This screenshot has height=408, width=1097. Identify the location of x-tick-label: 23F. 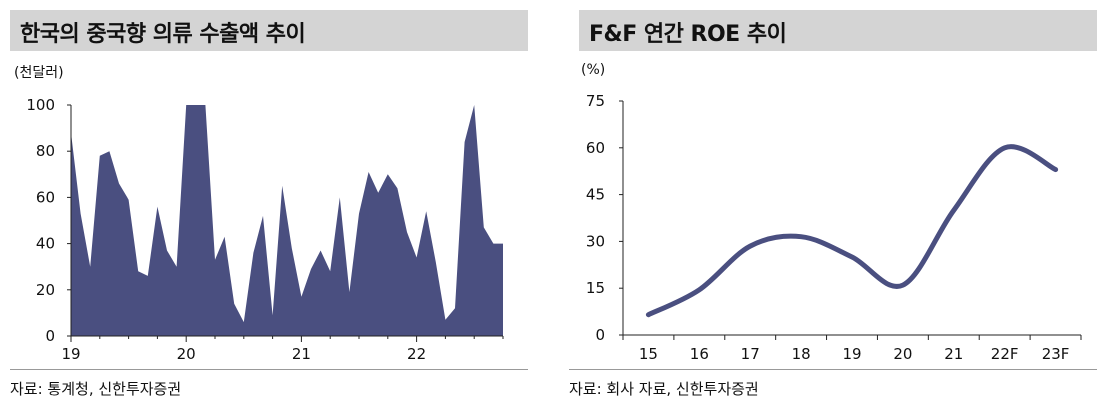
(1056, 354).